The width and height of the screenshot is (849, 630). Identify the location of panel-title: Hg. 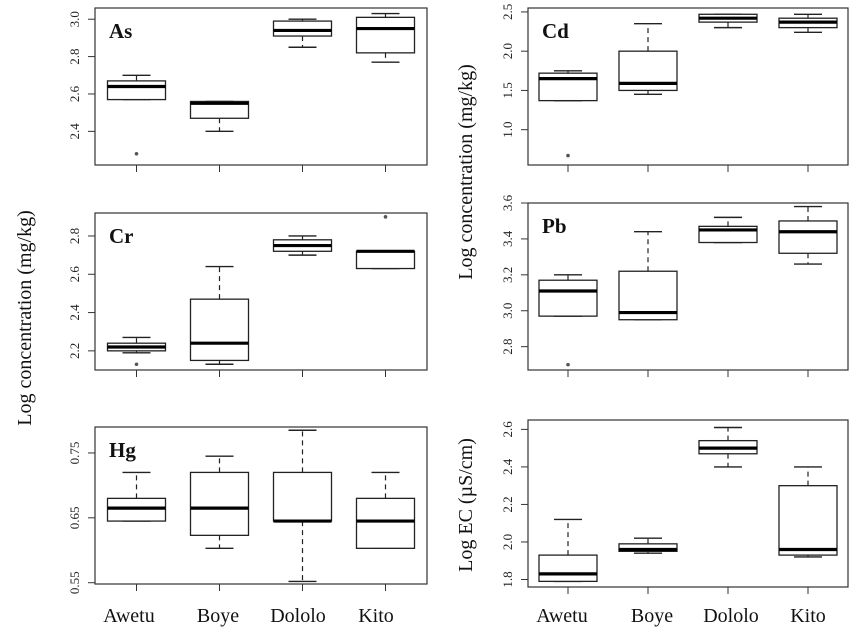
(122, 450).